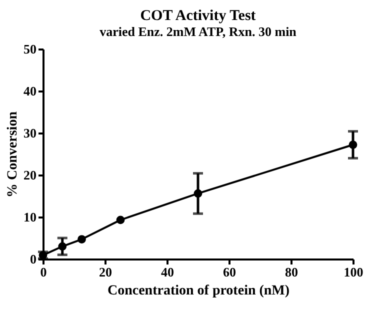 Image resolution: width=386 pixels, height=331 pixels. What do you see at coordinates (30, 91) in the screenshot?
I see `y-tick-label: 40` at bounding box center [30, 91].